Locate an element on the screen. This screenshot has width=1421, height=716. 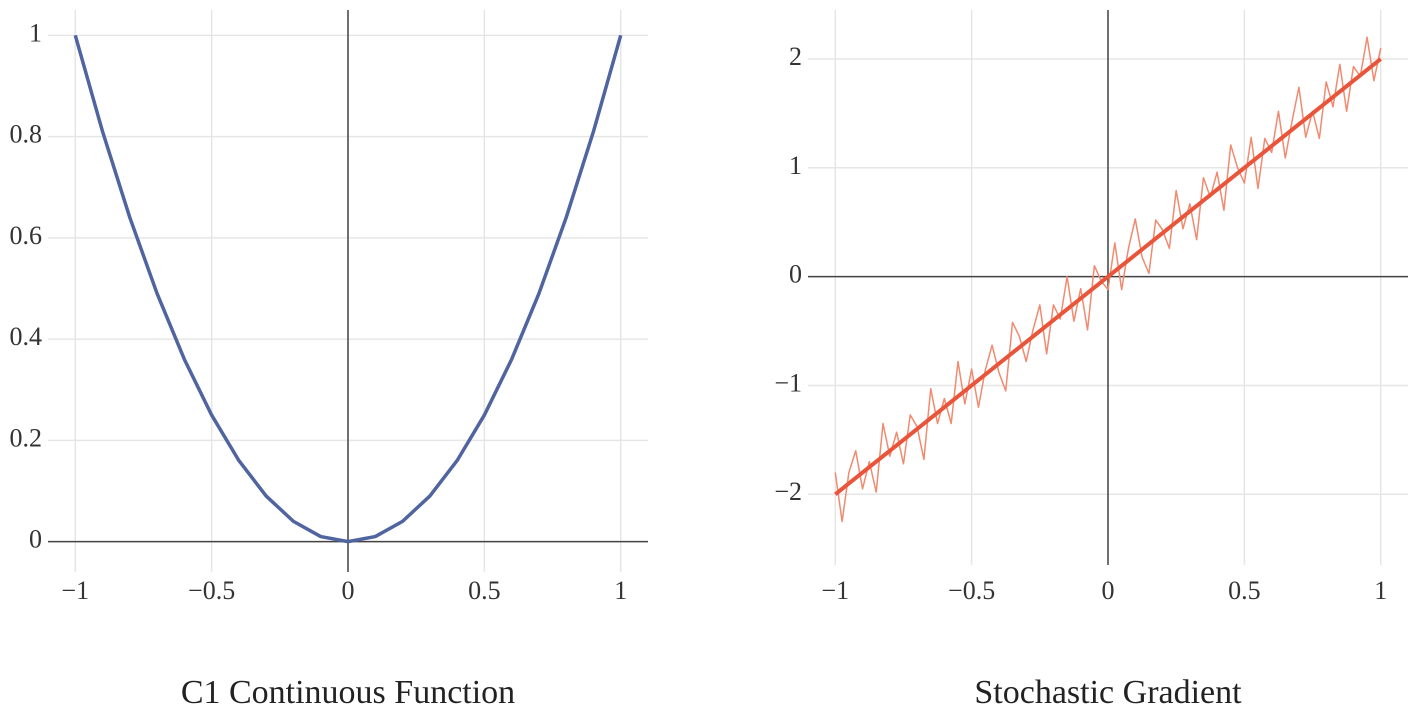
y-tick-label: 0.8 is located at coordinates (26, 134).